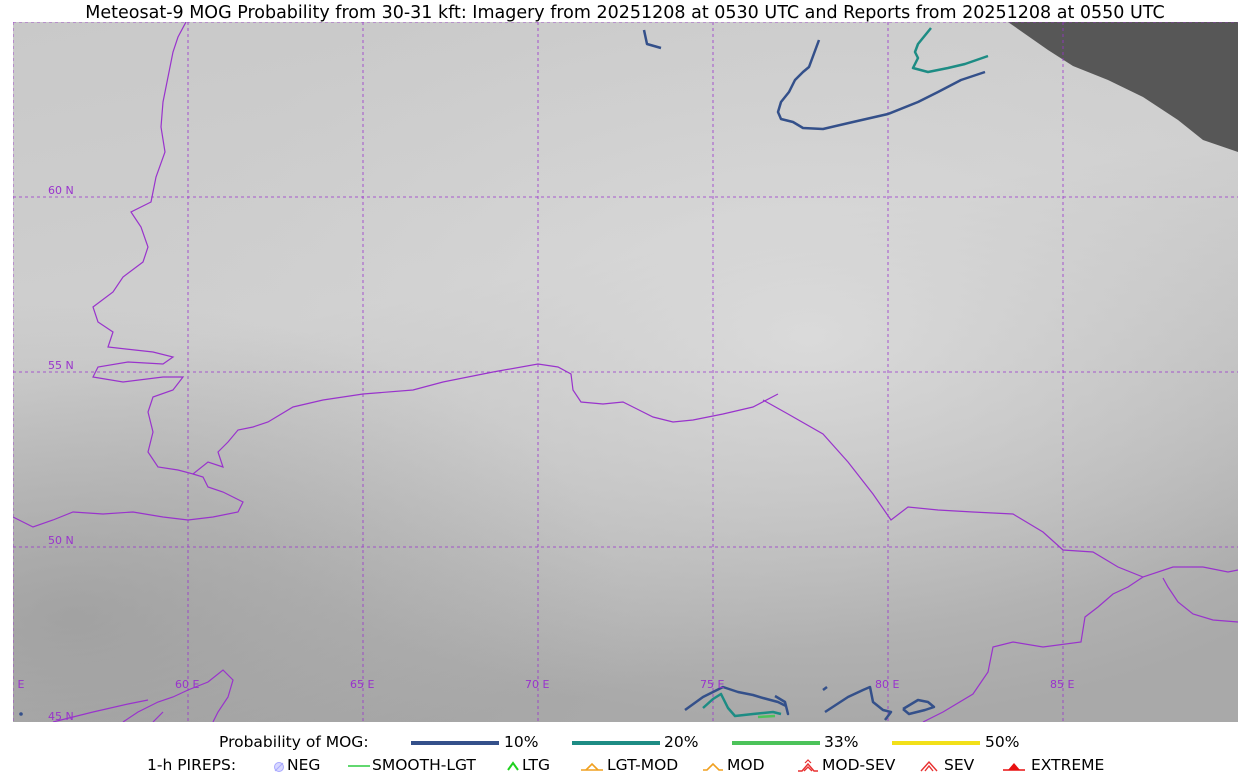 Image resolution: width=1250 pixels, height=782 pixels. What do you see at coordinates (1062, 684) in the screenshot?
I see `lon-label-85e: 85 E` at bounding box center [1062, 684].